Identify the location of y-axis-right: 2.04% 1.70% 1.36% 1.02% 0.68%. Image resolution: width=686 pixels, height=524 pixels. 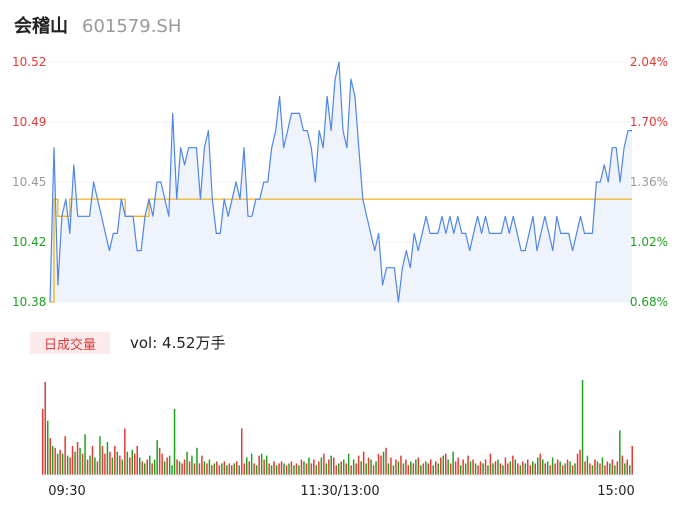
(649, 182).